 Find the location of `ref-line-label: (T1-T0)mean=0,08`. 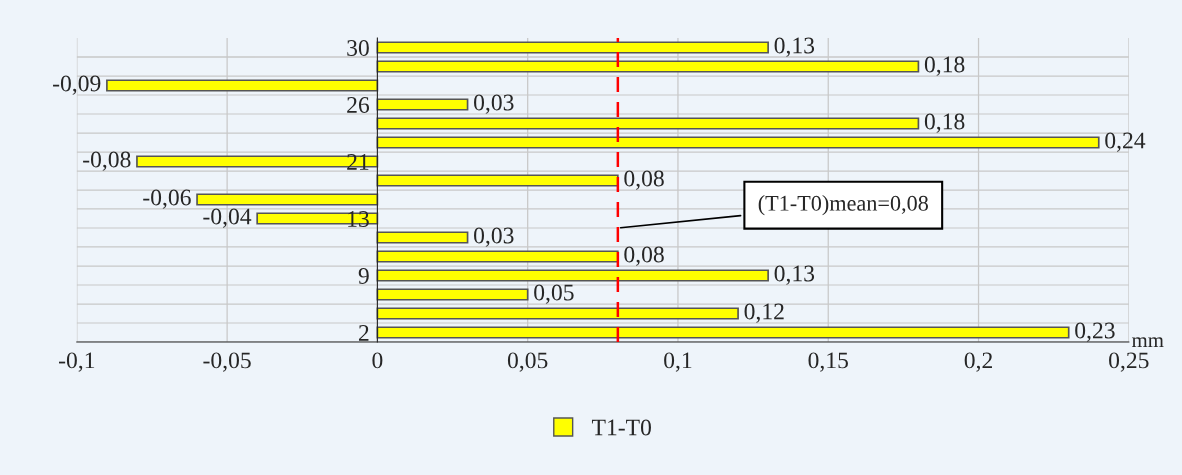

ref-line-label: (T1-T0)mean=0,08 is located at coordinates (843, 205).